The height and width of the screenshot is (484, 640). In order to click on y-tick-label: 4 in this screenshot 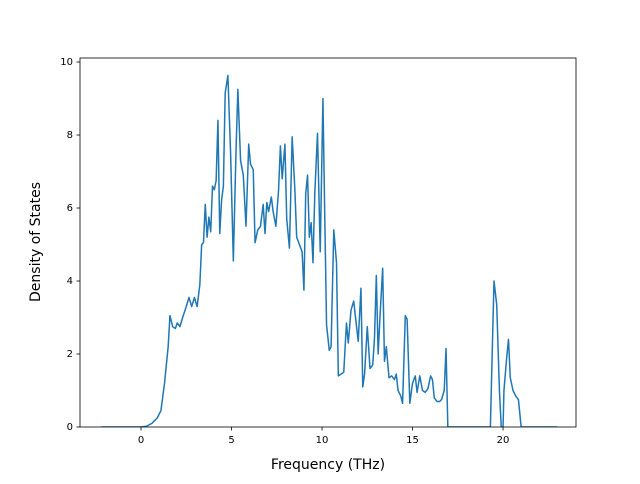, I will do `click(70, 281)`.